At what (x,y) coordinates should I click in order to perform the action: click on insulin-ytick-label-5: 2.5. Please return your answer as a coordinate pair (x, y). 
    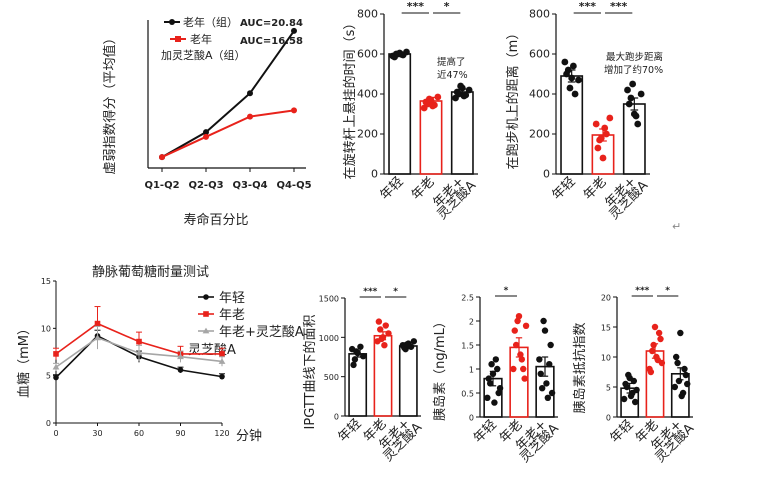
    Looking at the image, I should click on (467, 298).